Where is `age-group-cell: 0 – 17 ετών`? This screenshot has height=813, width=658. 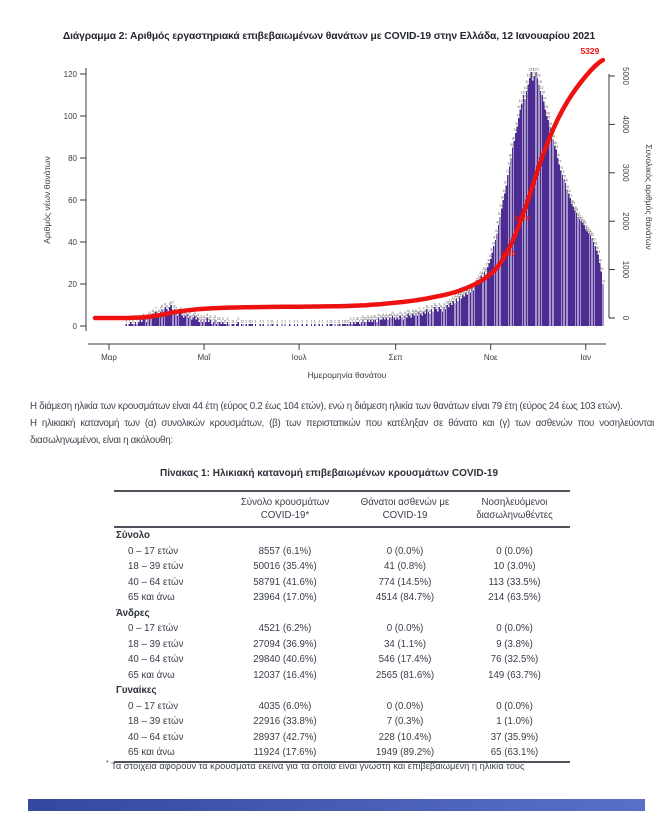
age-group-cell: 0 – 17 ετών is located at coordinates (153, 628).